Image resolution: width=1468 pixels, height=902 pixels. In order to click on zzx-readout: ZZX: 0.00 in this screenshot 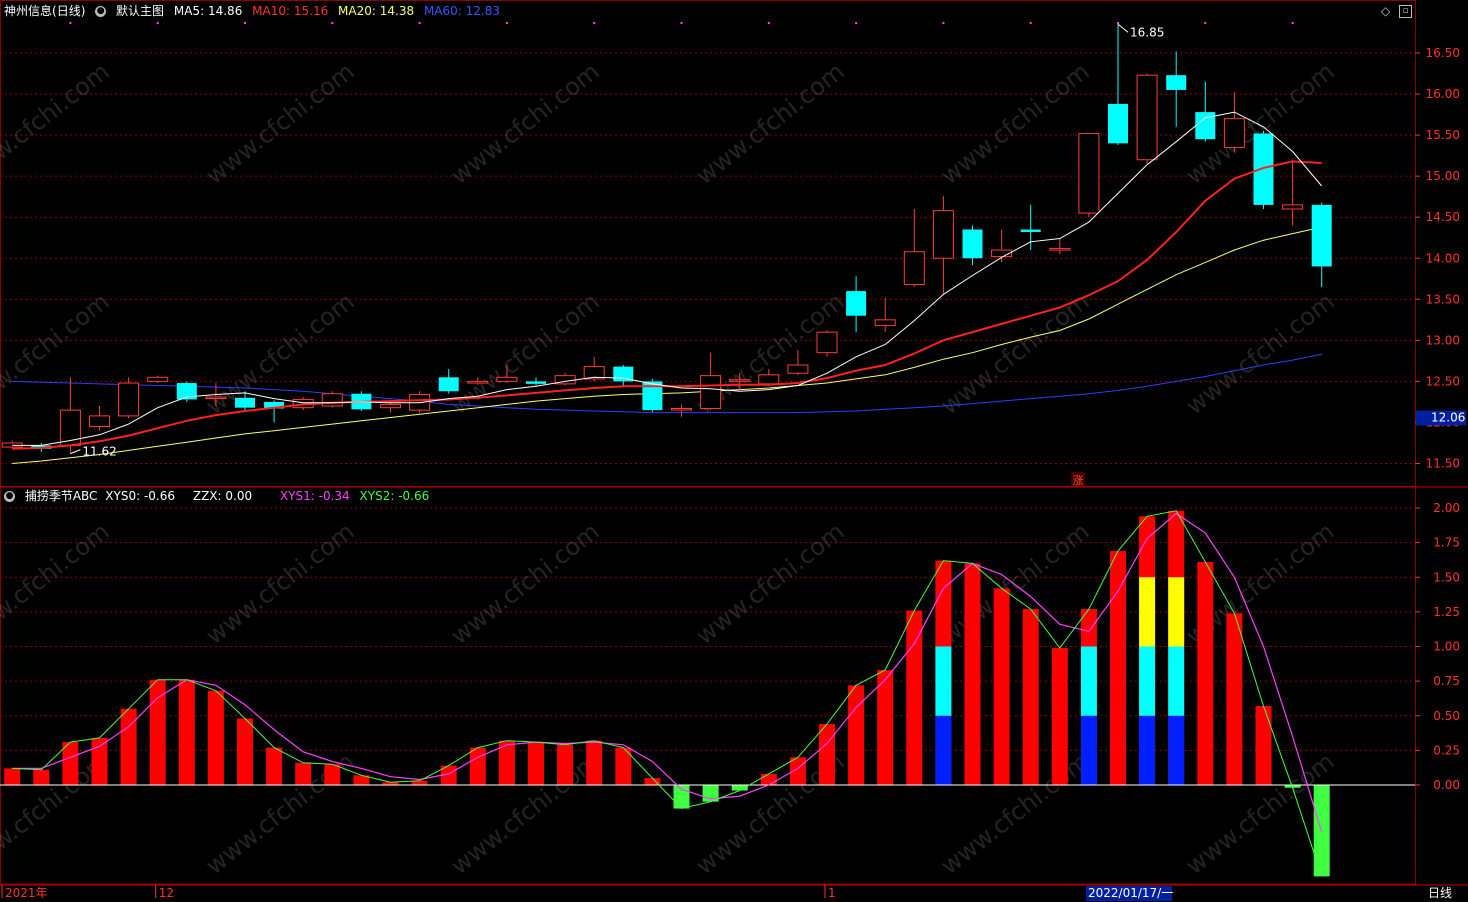, I will do `click(222, 496)`.